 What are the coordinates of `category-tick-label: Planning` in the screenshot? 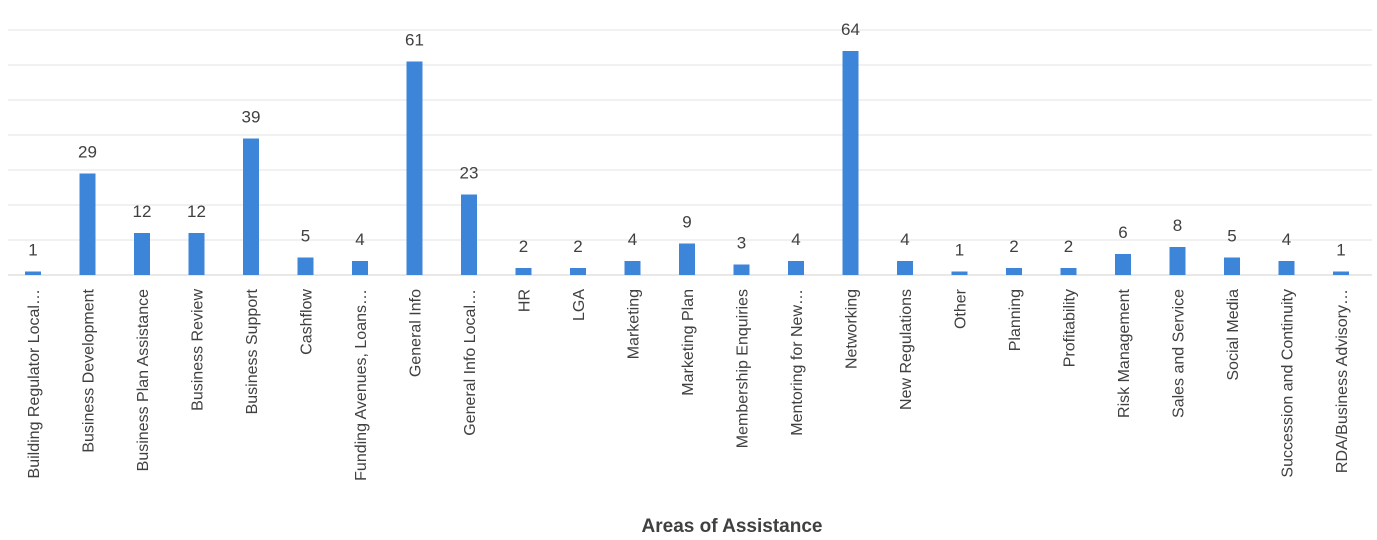 It's located at (1015, 320).